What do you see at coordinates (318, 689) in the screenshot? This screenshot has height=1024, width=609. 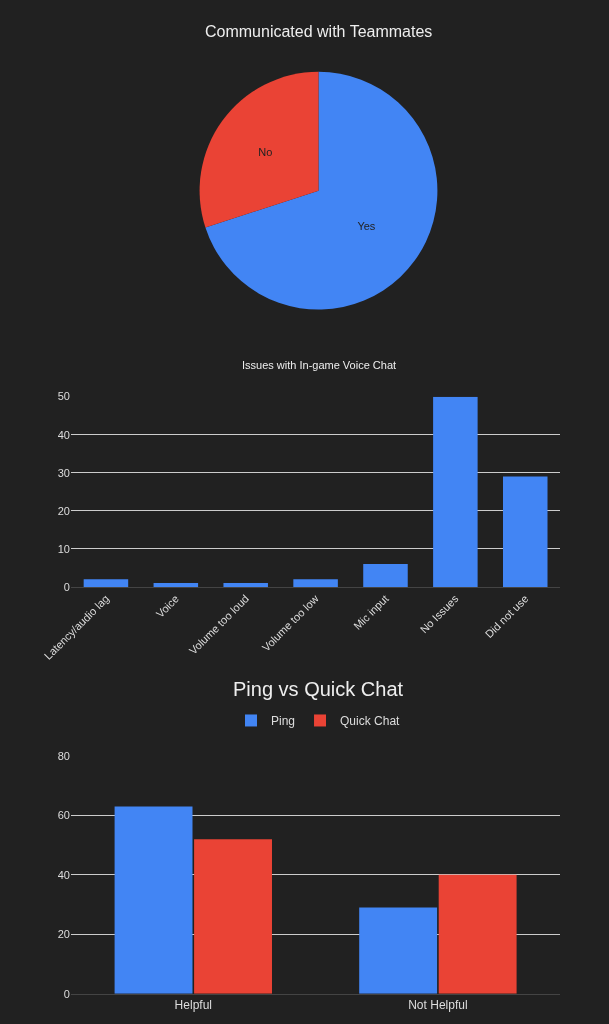 I see `chart-title: Ping vs Quick Chat` at bounding box center [318, 689].